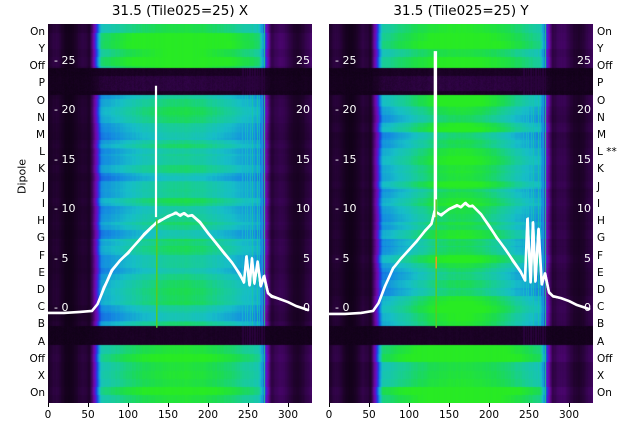 The image size is (640, 440). What do you see at coordinates (605, 66) in the screenshot?
I see `category-tick-right-2: Off` at bounding box center [605, 66].